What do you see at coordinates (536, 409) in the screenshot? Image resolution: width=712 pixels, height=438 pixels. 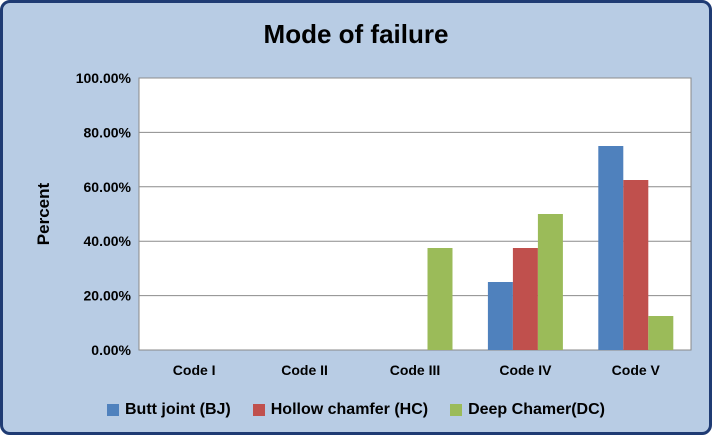 I see `legend-label: Deep Chamer(DC)` at bounding box center [536, 409].